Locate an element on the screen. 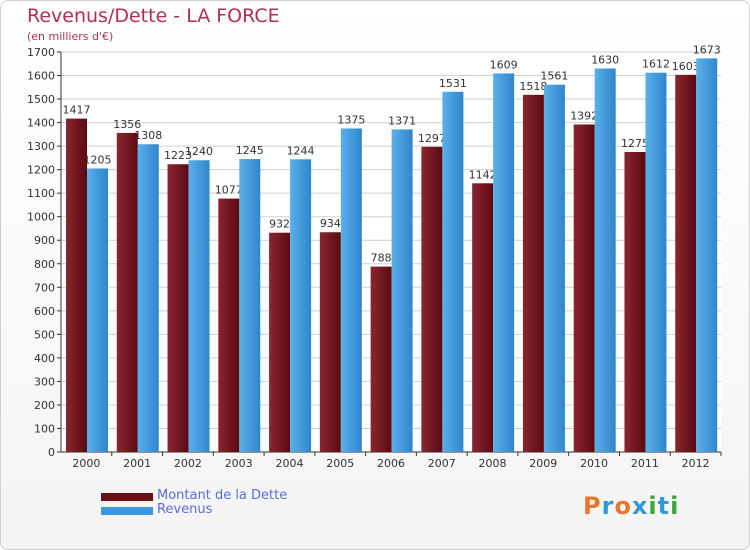 This screenshot has width=750, height=550. bar-dette-label: 1417 is located at coordinates (77, 110).